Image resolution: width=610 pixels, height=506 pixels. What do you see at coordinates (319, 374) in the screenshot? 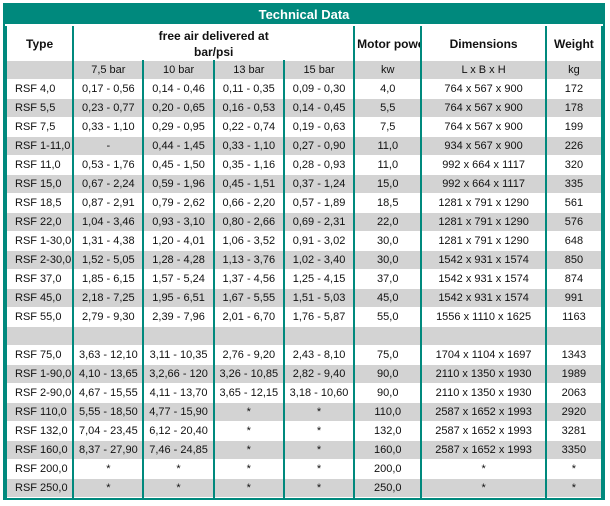
I see `value-cell: 2,82 - 9,40` at bounding box center [319, 374].